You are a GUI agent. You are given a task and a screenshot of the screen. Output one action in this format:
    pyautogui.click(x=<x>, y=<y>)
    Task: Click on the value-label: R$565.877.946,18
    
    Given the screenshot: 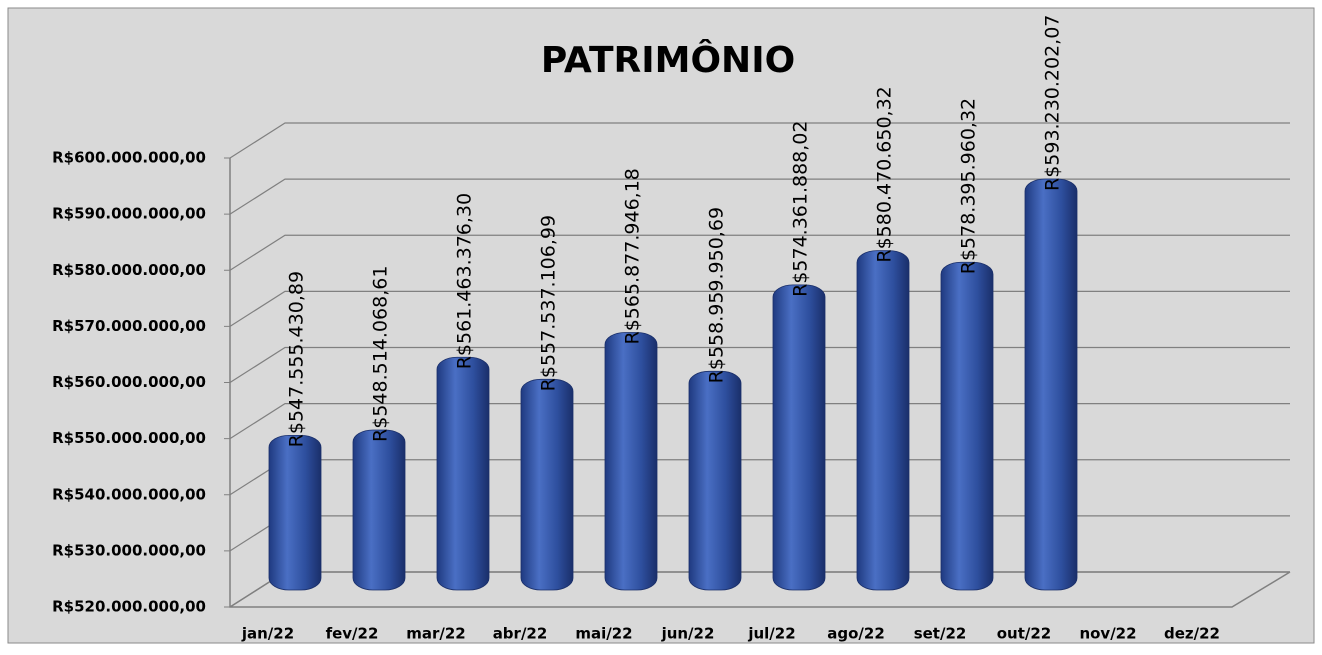 What is the action you would take?
    pyautogui.click(x=633, y=256)
    